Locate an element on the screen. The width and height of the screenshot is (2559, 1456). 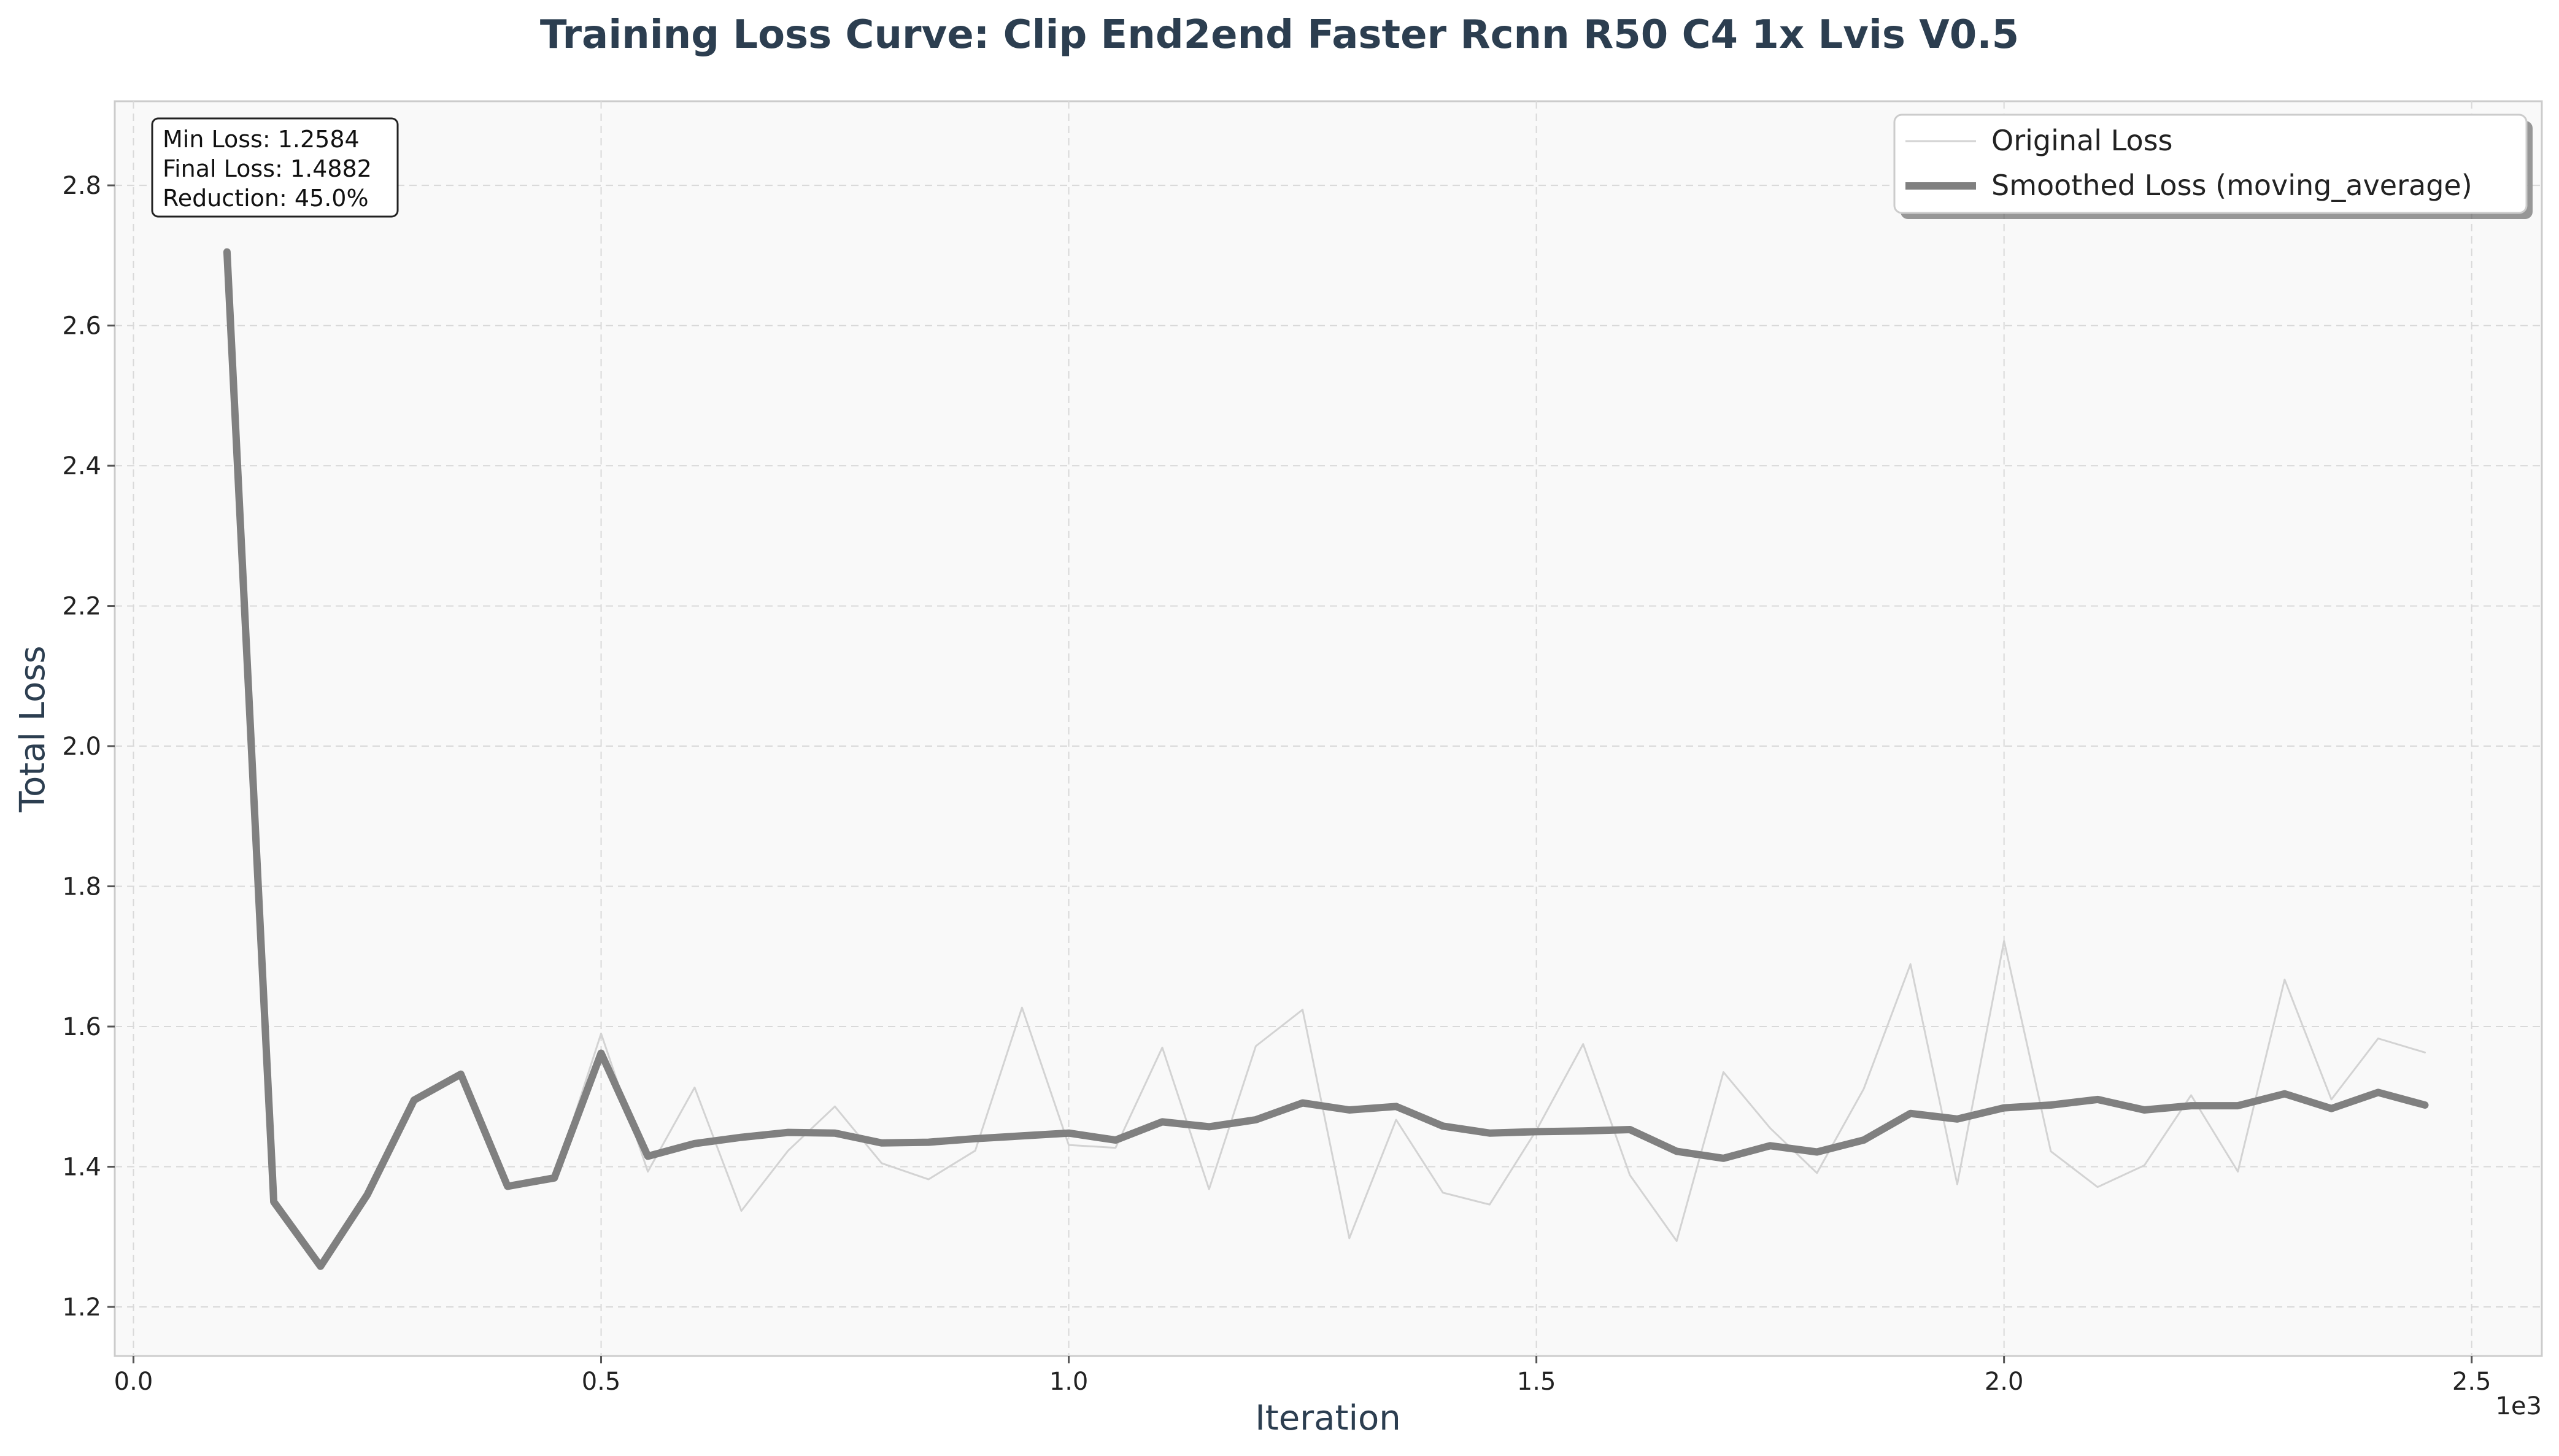
y-tick-label: 1.4 is located at coordinates (82, 1168).